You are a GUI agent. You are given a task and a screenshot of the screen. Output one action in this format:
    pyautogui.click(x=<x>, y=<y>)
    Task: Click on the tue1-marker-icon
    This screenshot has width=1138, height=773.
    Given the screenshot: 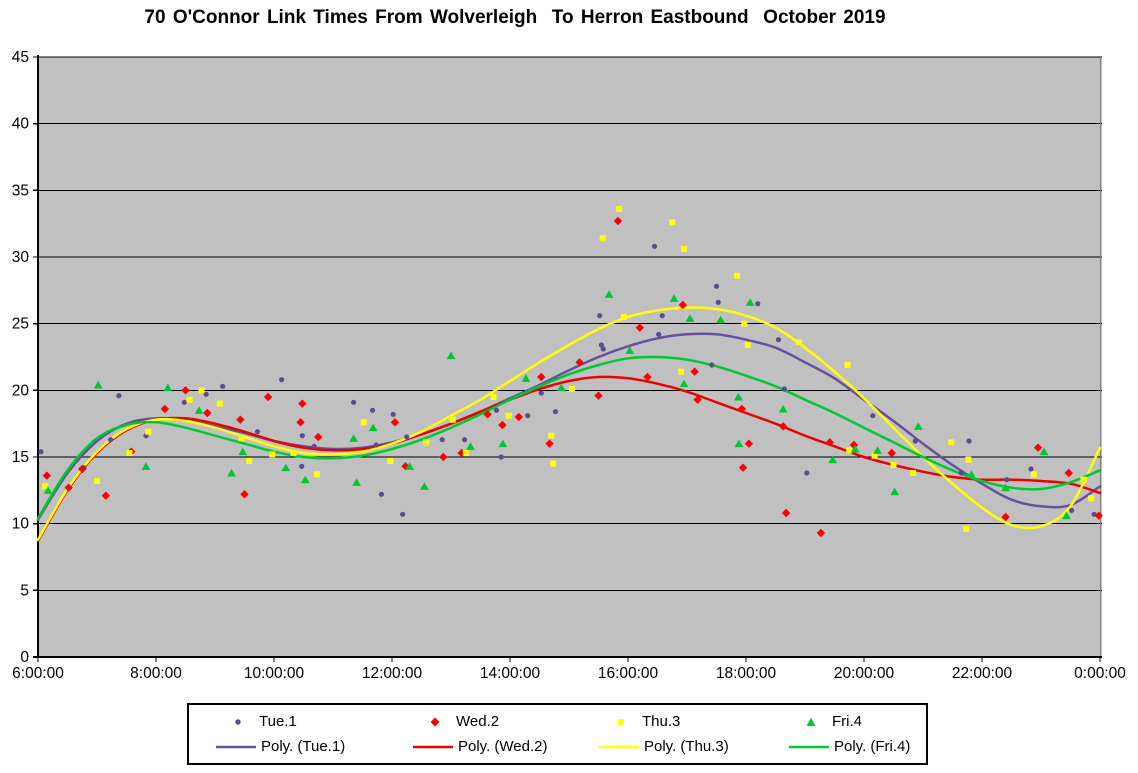 What is the action you would take?
    pyautogui.click(x=238, y=721)
    